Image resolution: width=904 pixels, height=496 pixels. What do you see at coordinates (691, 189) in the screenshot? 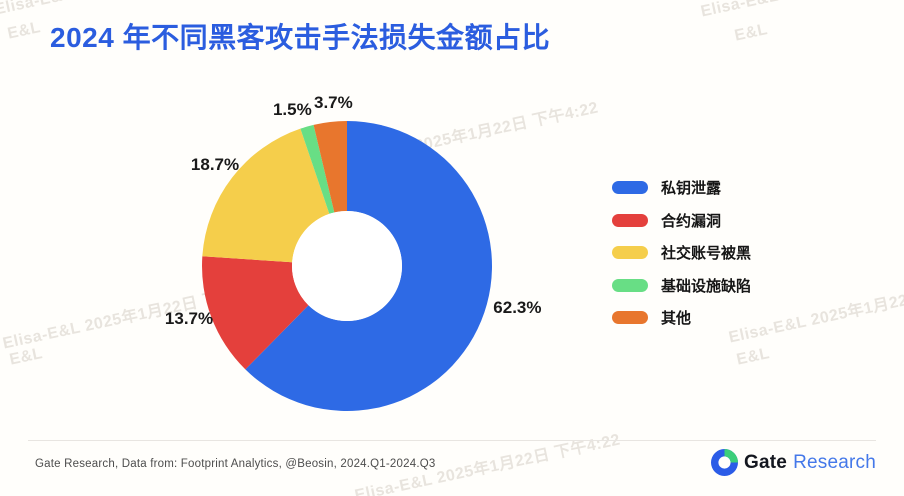
I see `legend-label-0: 私钥泄露` at bounding box center [691, 189].